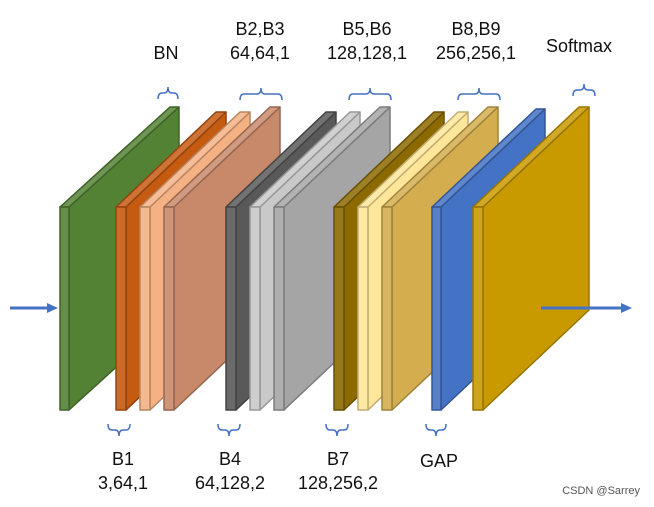 The image size is (654, 507). I want to click on input-arrow, so click(34, 308).